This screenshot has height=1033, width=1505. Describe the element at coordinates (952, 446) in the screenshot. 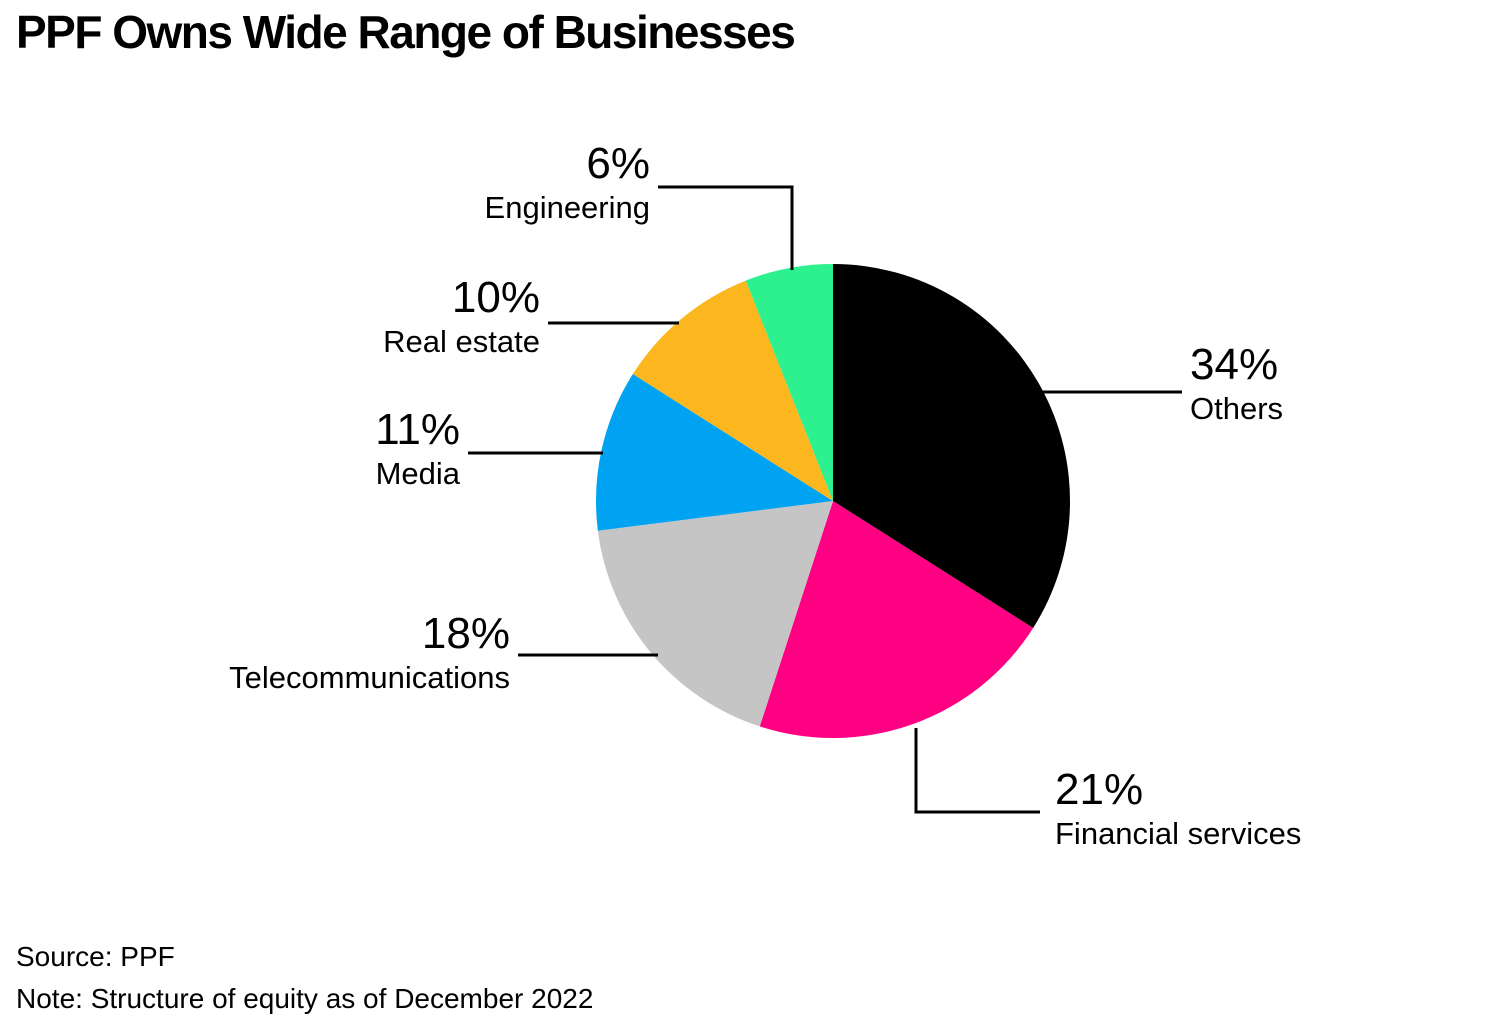

I see `pie-slice-others` at that location.